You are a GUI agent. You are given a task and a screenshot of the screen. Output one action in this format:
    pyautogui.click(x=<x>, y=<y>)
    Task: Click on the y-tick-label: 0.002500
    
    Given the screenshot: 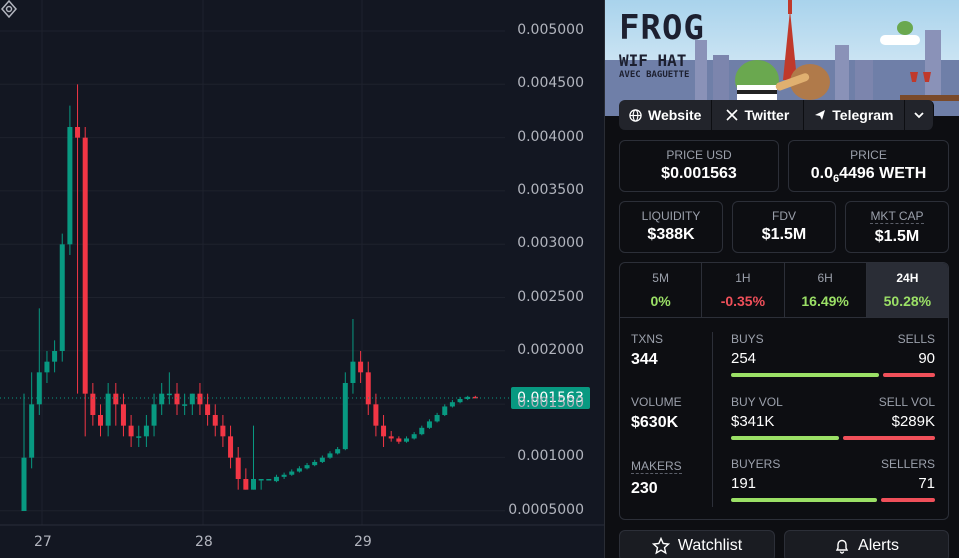 What is the action you would take?
    pyautogui.click(x=550, y=296)
    